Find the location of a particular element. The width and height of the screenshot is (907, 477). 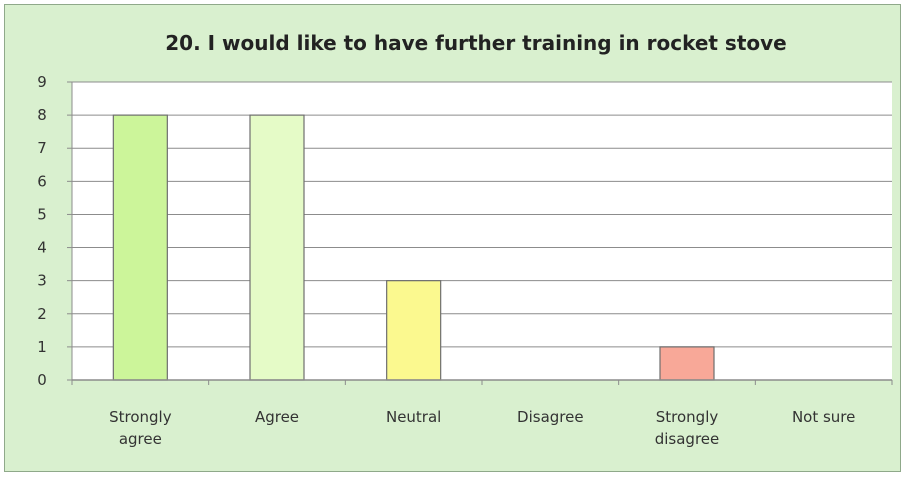

y-tick-label: 7 is located at coordinates (42, 148).